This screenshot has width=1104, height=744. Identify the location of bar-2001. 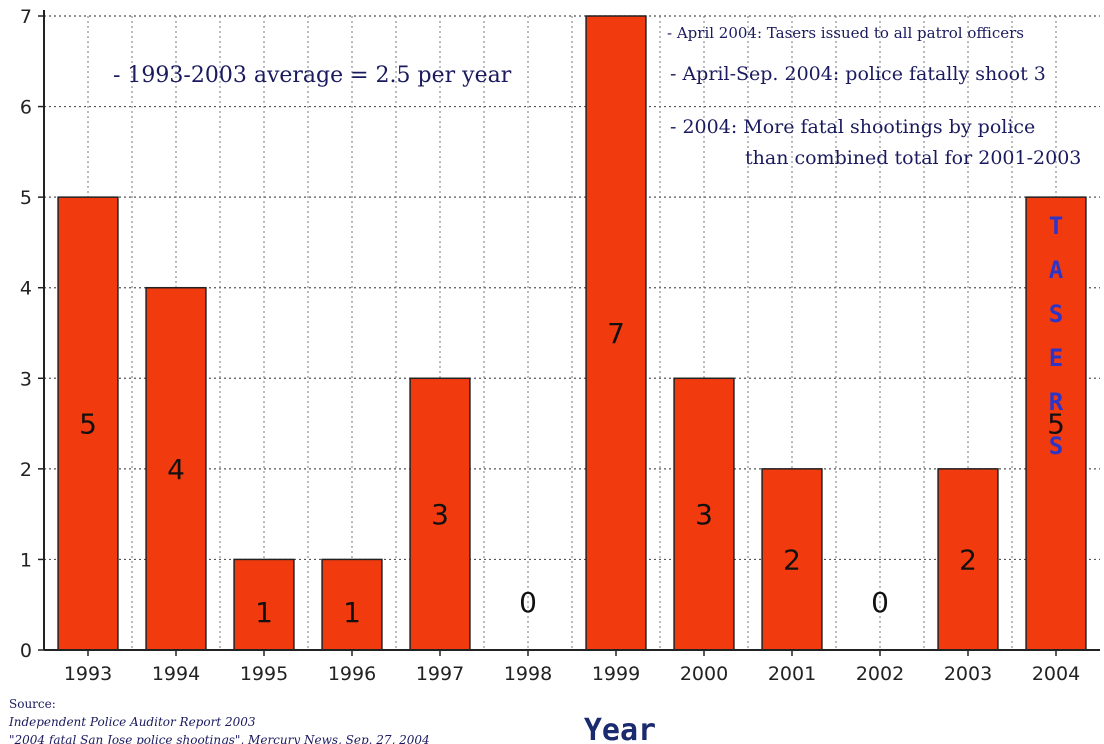
(792, 559).